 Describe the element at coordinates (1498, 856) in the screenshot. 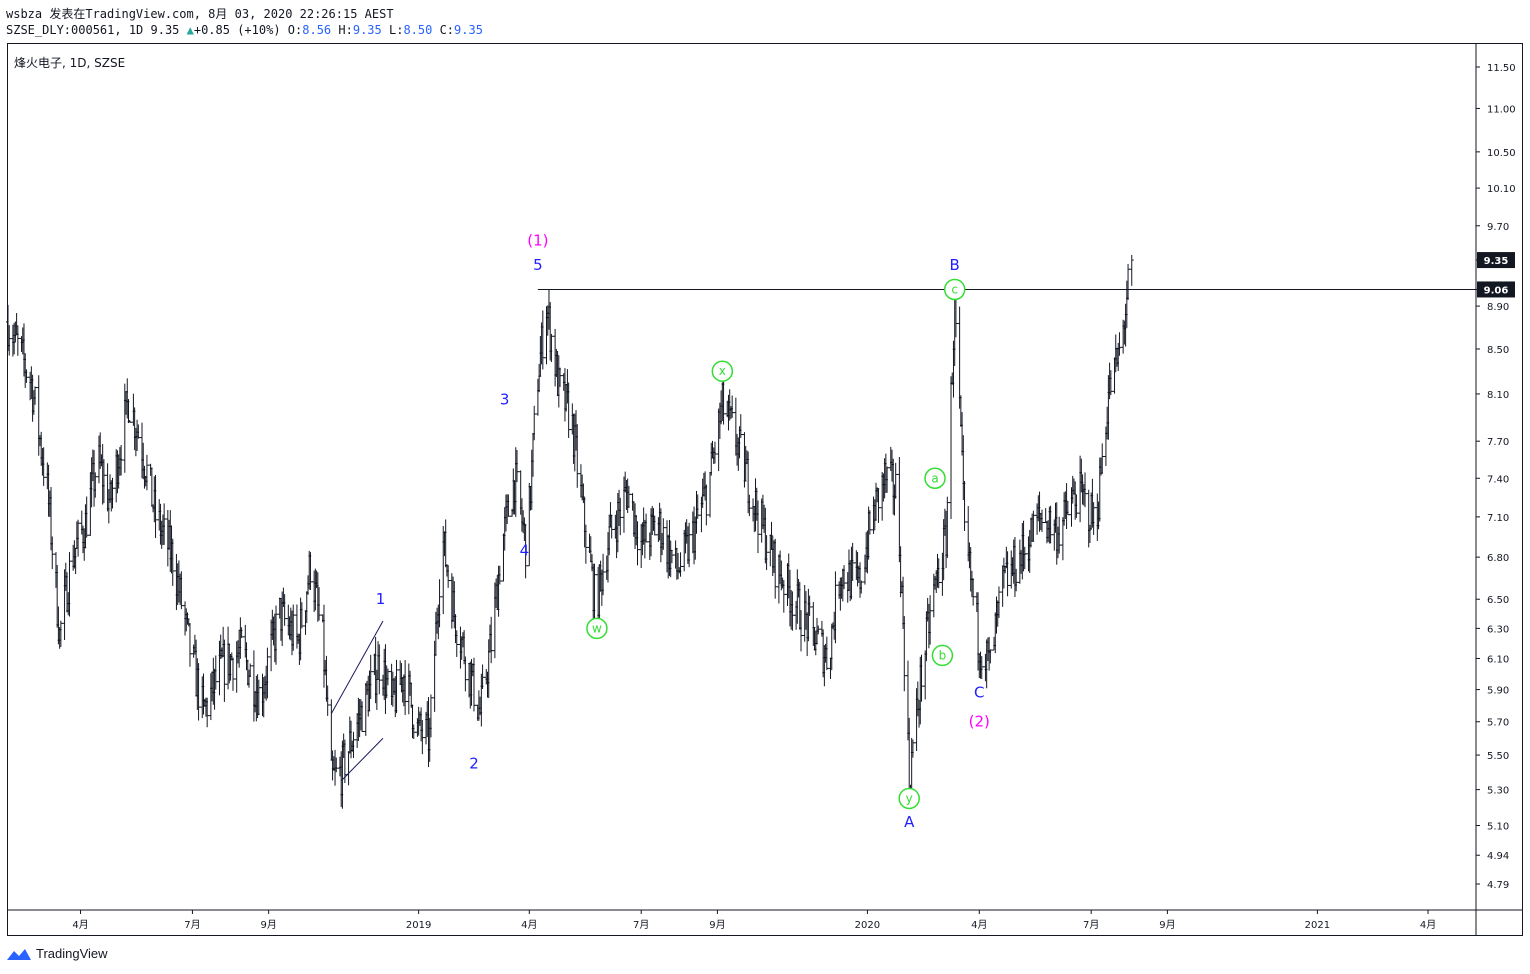

I see `price-tick-label: 4.94` at that location.